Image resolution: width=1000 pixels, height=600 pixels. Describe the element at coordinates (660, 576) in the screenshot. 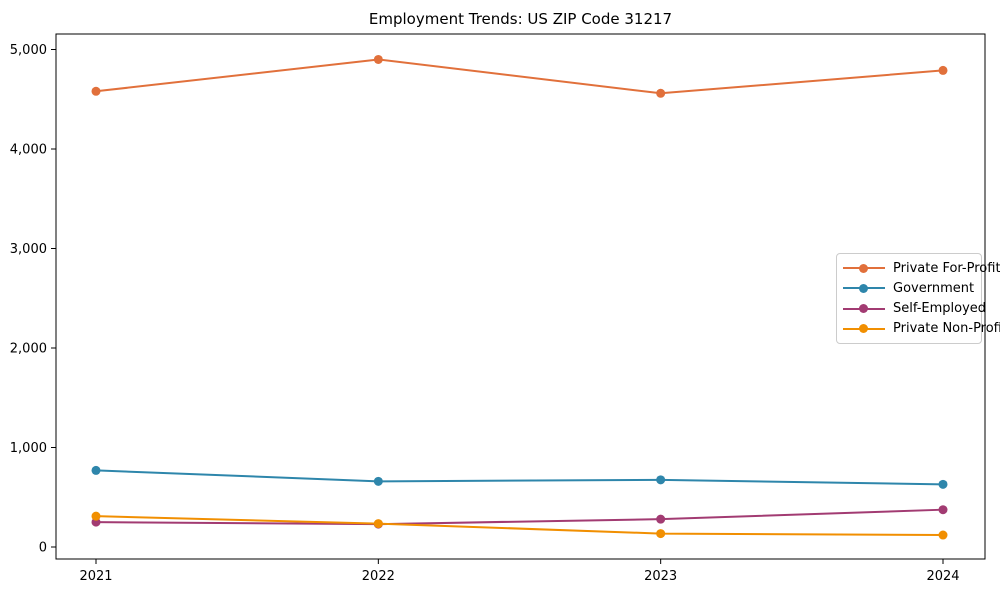

I see `x-tick-label: 2023` at that location.